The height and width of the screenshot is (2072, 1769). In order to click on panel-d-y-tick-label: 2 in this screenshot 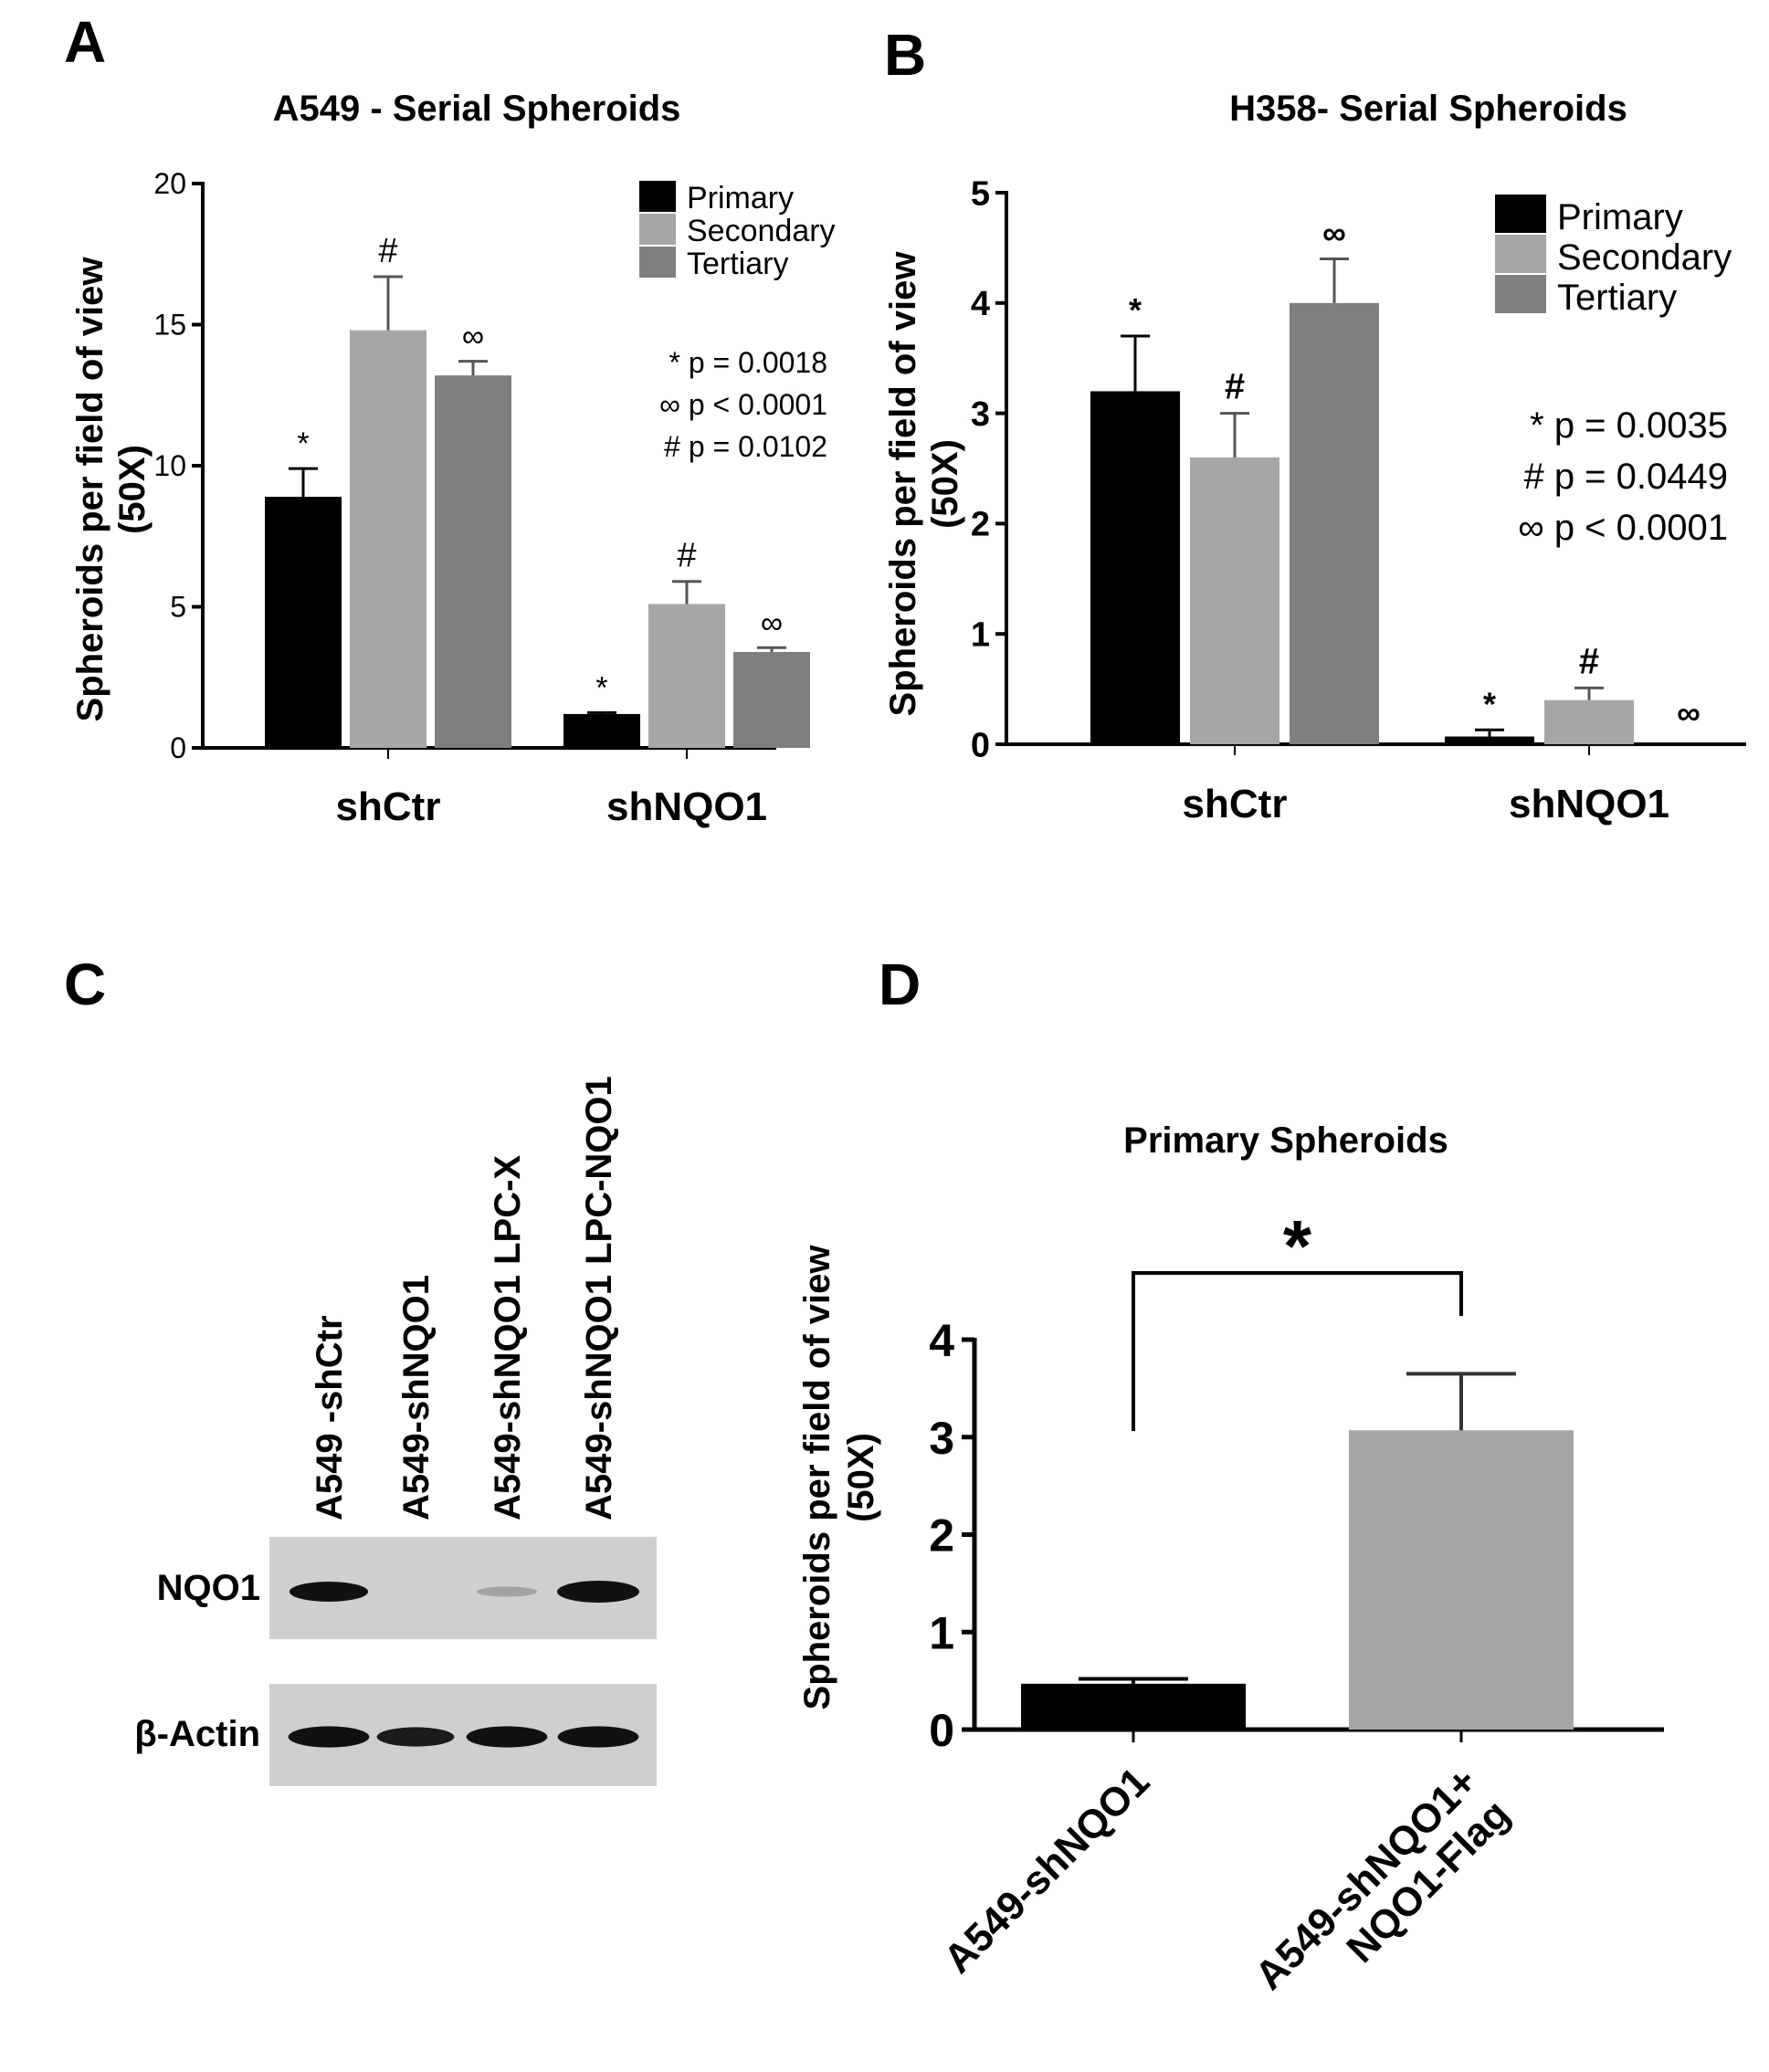, I will do `click(941, 1536)`.